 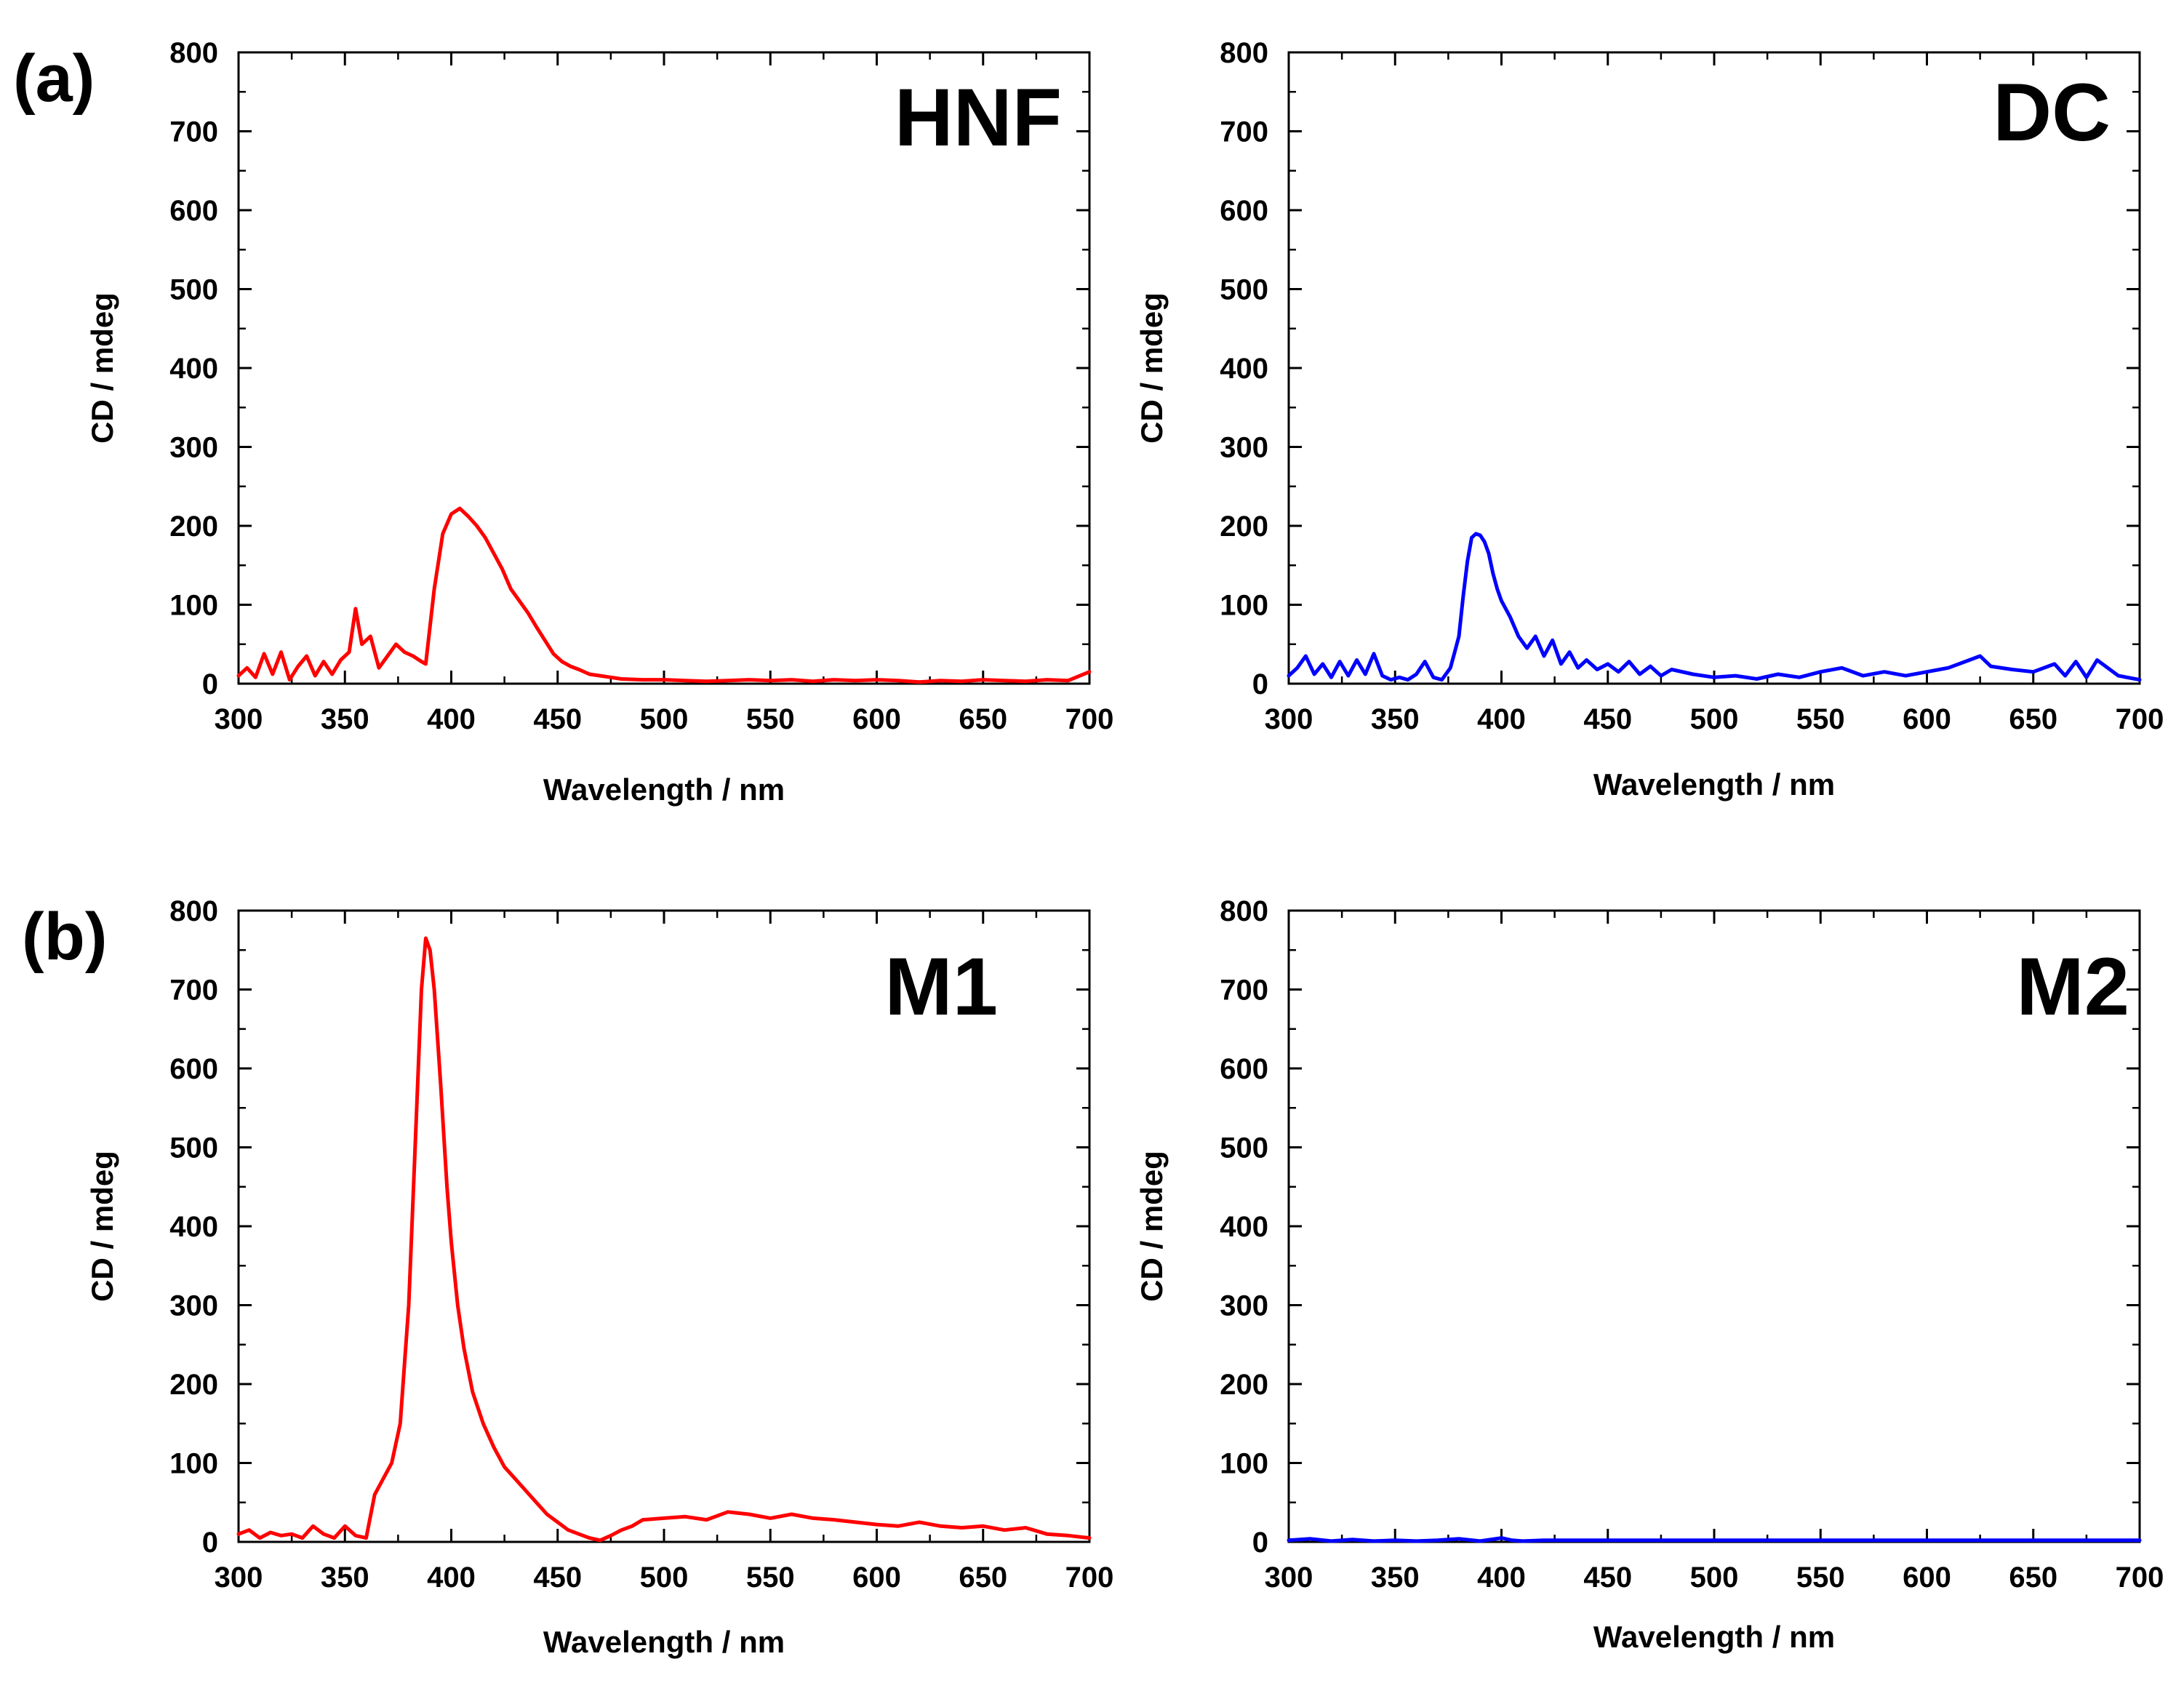 What do you see at coordinates (1244, 53) in the screenshot?
I see `dc-y-tick-label: 800` at bounding box center [1244, 53].